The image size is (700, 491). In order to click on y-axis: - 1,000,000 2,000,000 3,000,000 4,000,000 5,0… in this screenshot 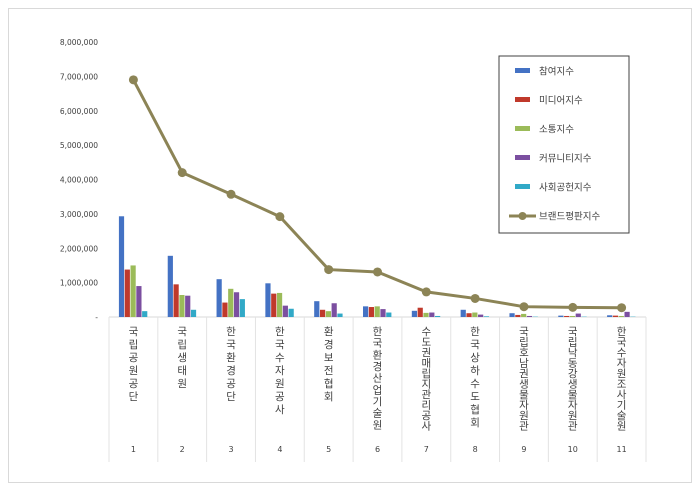, I will do `click(79, 180)`.